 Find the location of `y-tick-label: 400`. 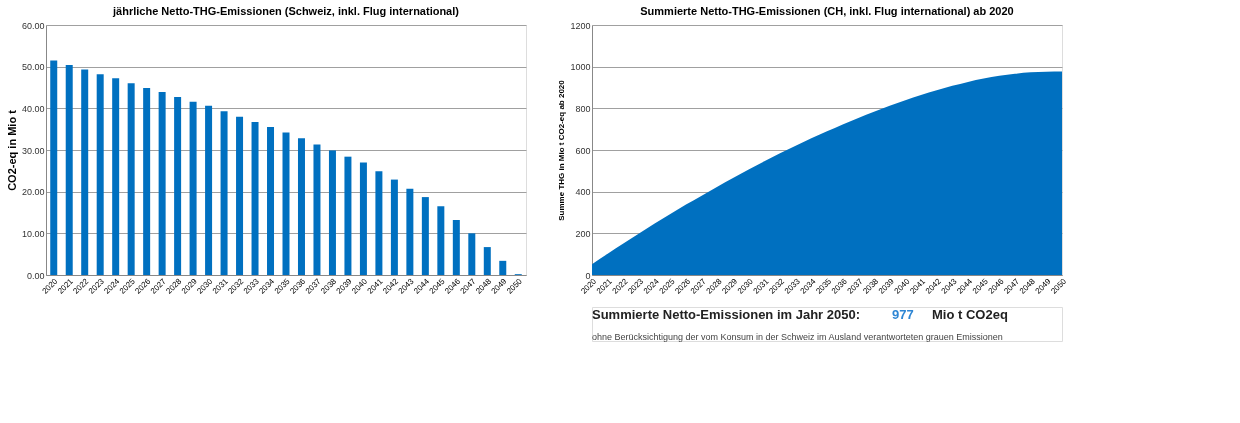

y-tick-label: 400 is located at coordinates (583, 192).